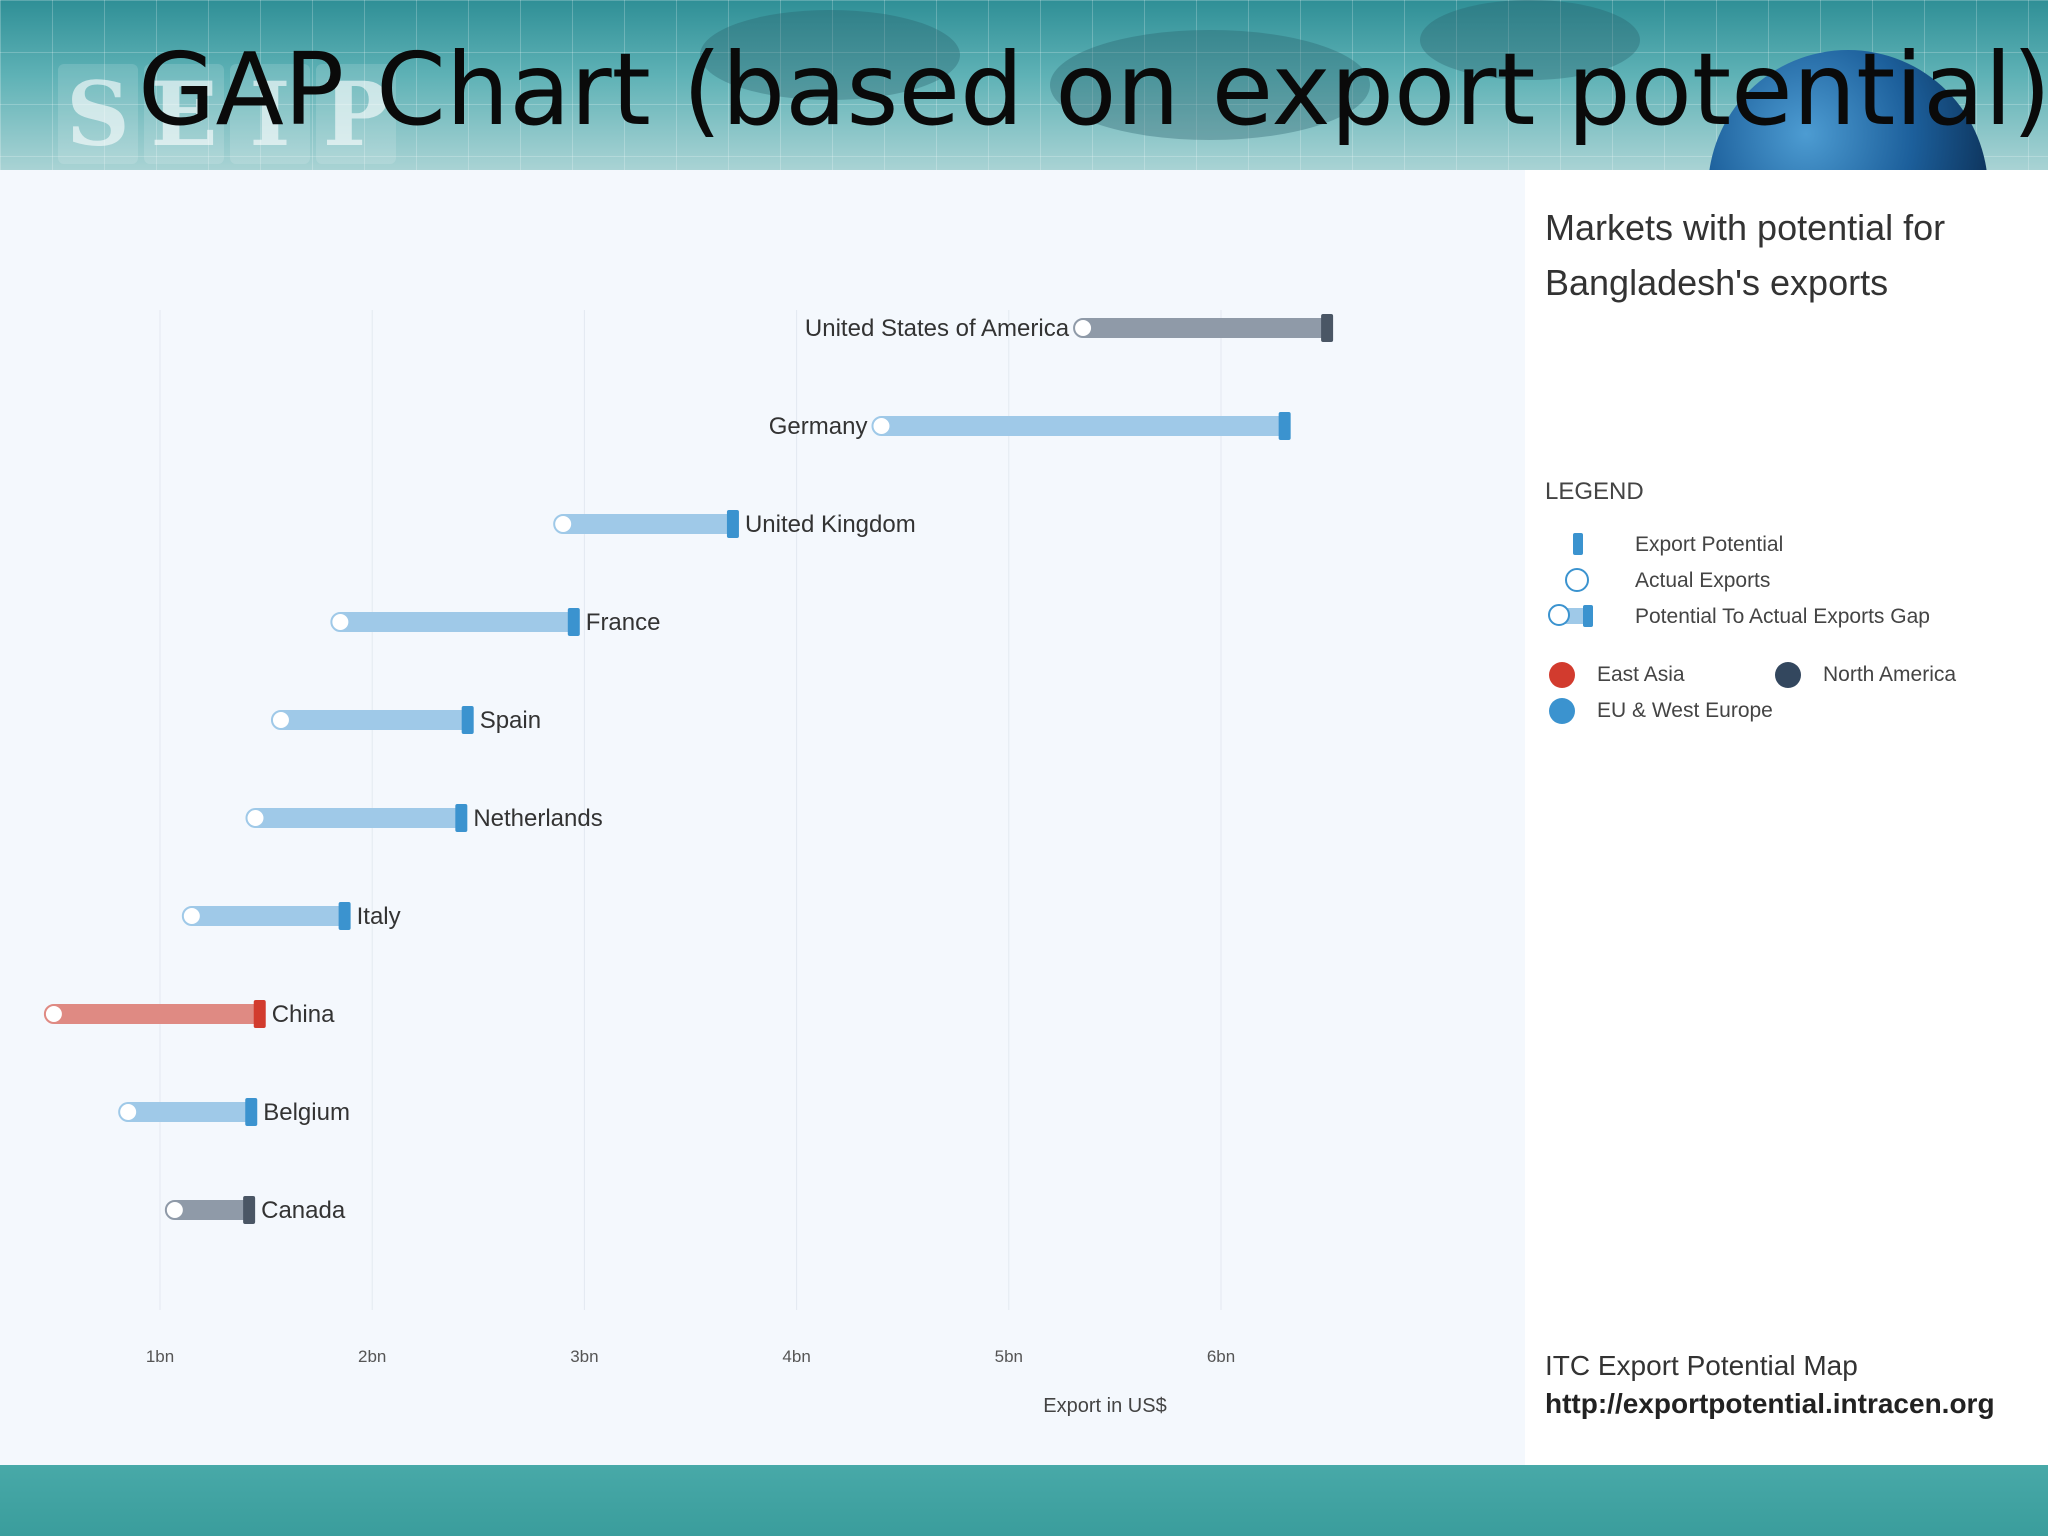 This screenshot has height=1536, width=2048. I want to click on source-name: ITC Export Potential Map, so click(1701, 1365).